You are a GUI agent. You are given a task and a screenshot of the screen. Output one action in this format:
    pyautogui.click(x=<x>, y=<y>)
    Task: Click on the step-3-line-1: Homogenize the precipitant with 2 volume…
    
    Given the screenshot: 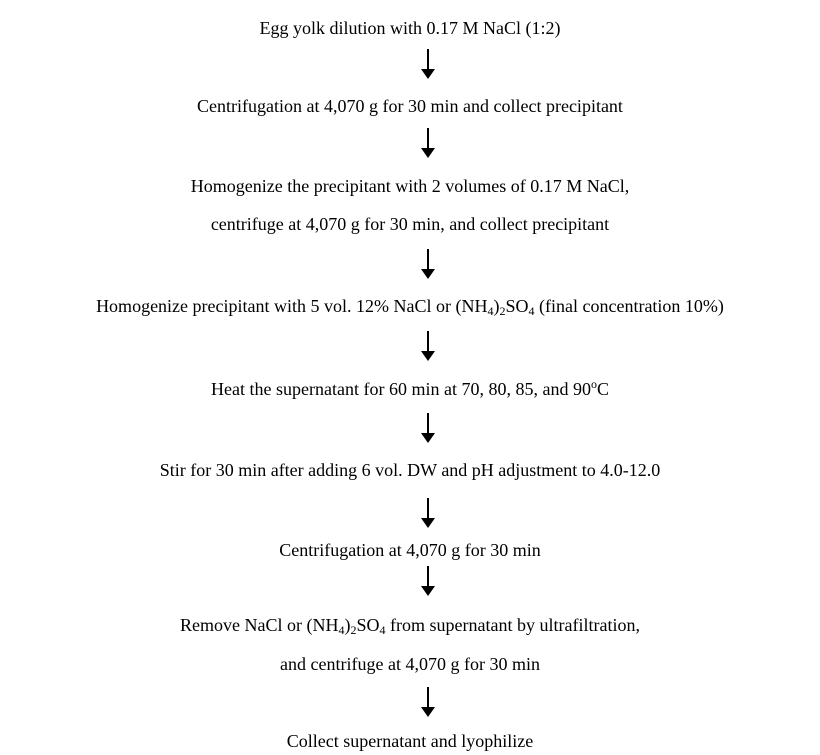 What is the action you would take?
    pyautogui.click(x=410, y=186)
    